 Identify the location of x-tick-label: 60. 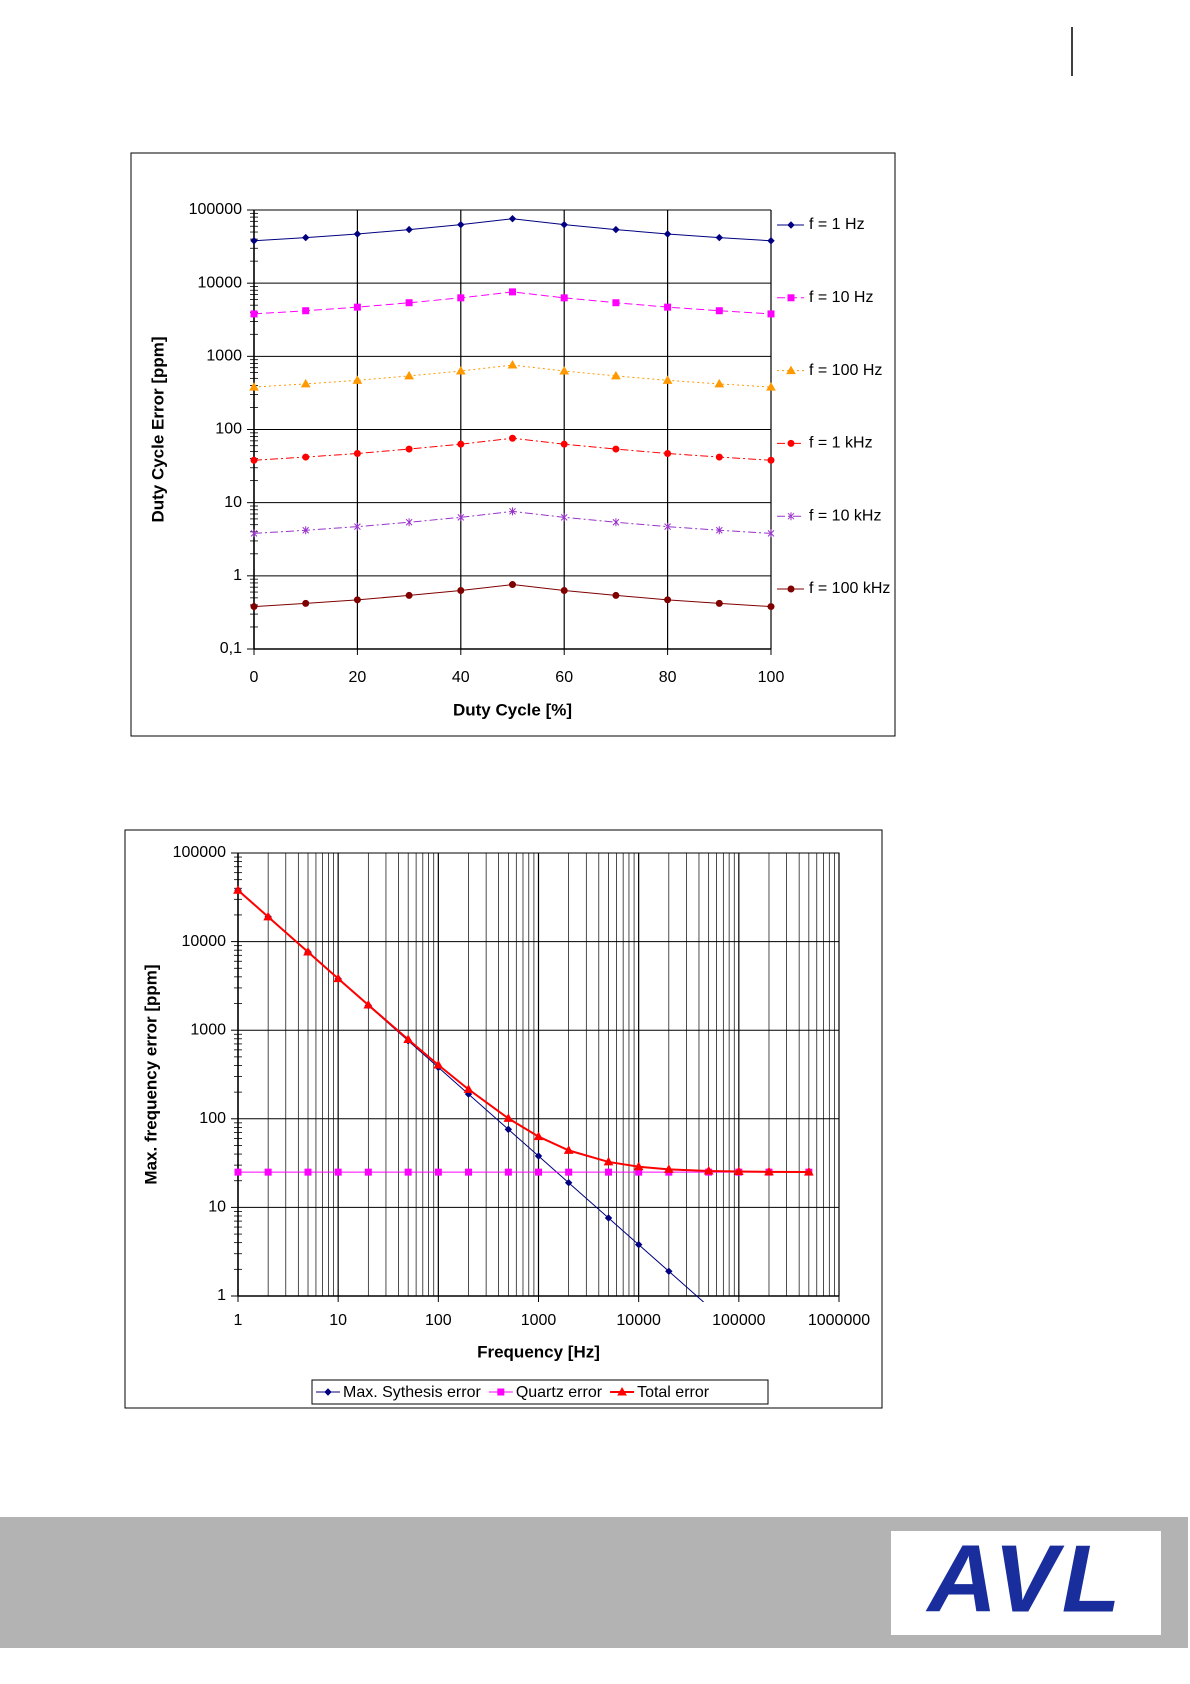
(564, 677).